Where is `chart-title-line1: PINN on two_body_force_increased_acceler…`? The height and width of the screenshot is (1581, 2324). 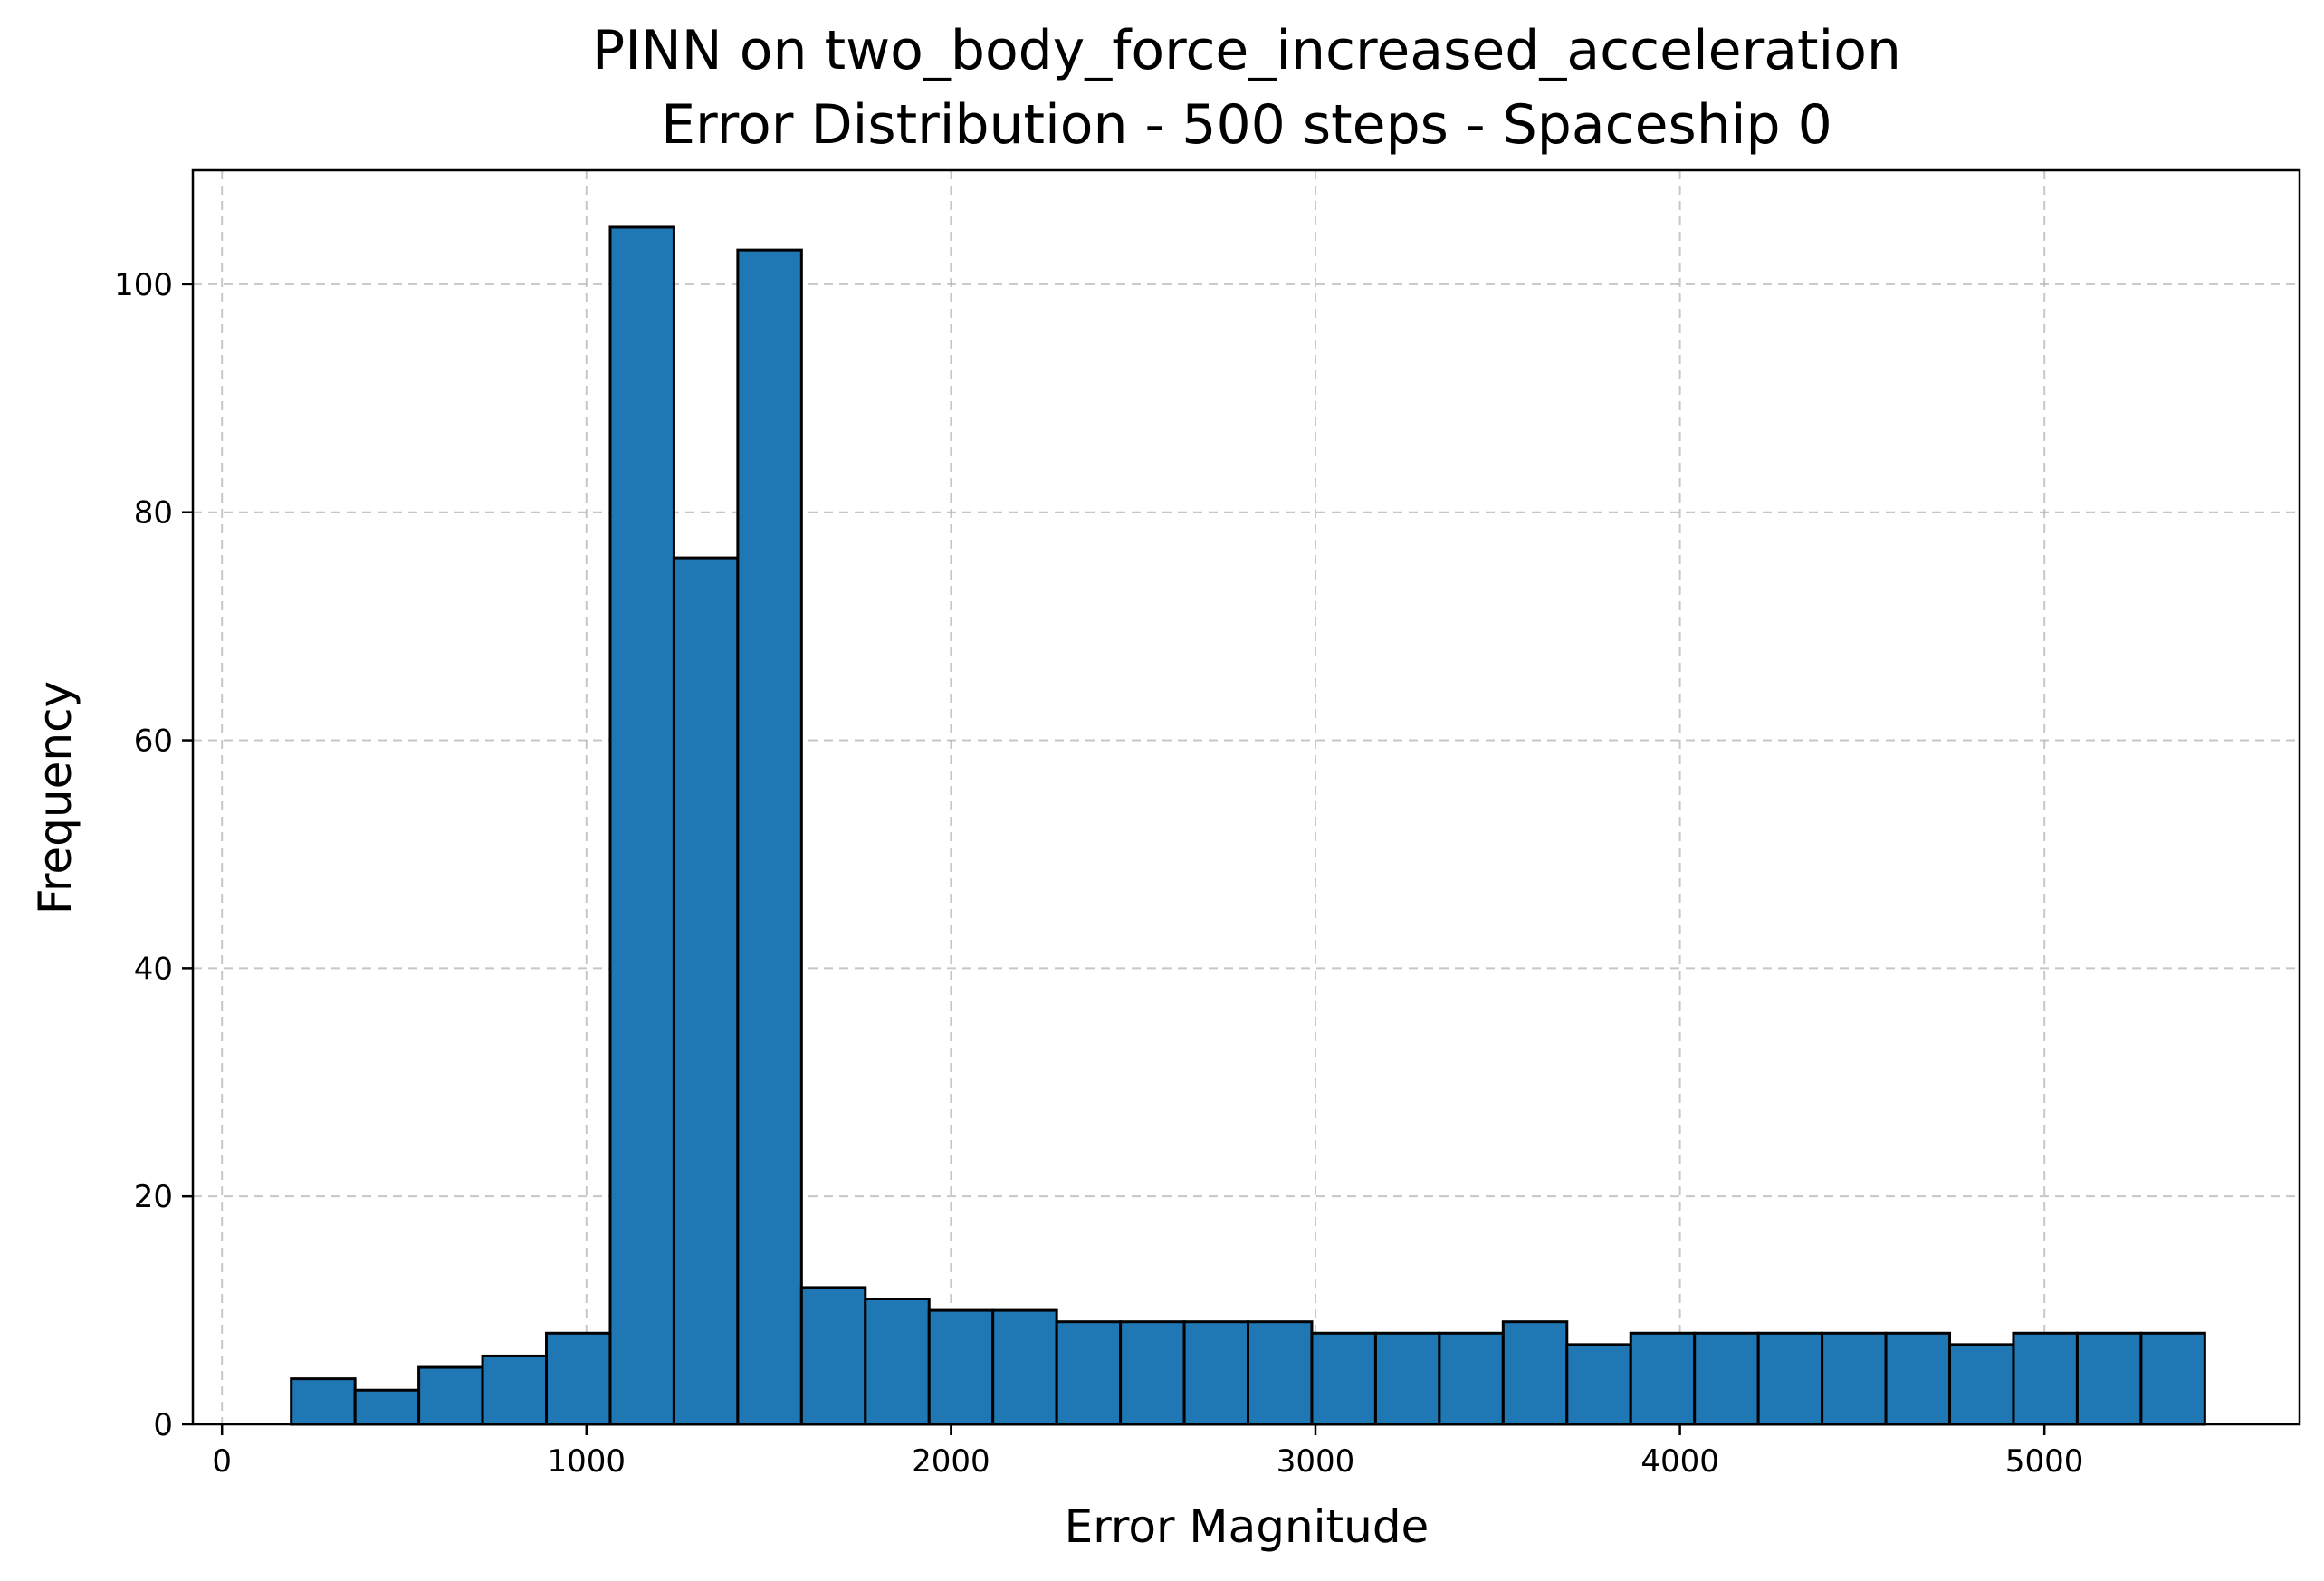
chart-title-line1: PINN on two_body_force_increased_acceler… is located at coordinates (1246, 50).